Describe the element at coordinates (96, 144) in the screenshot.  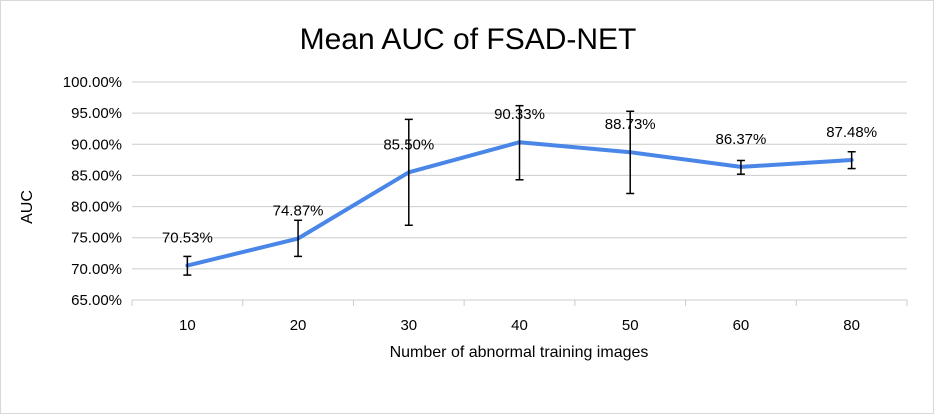
I see `y-tick-label: 90.00%` at that location.